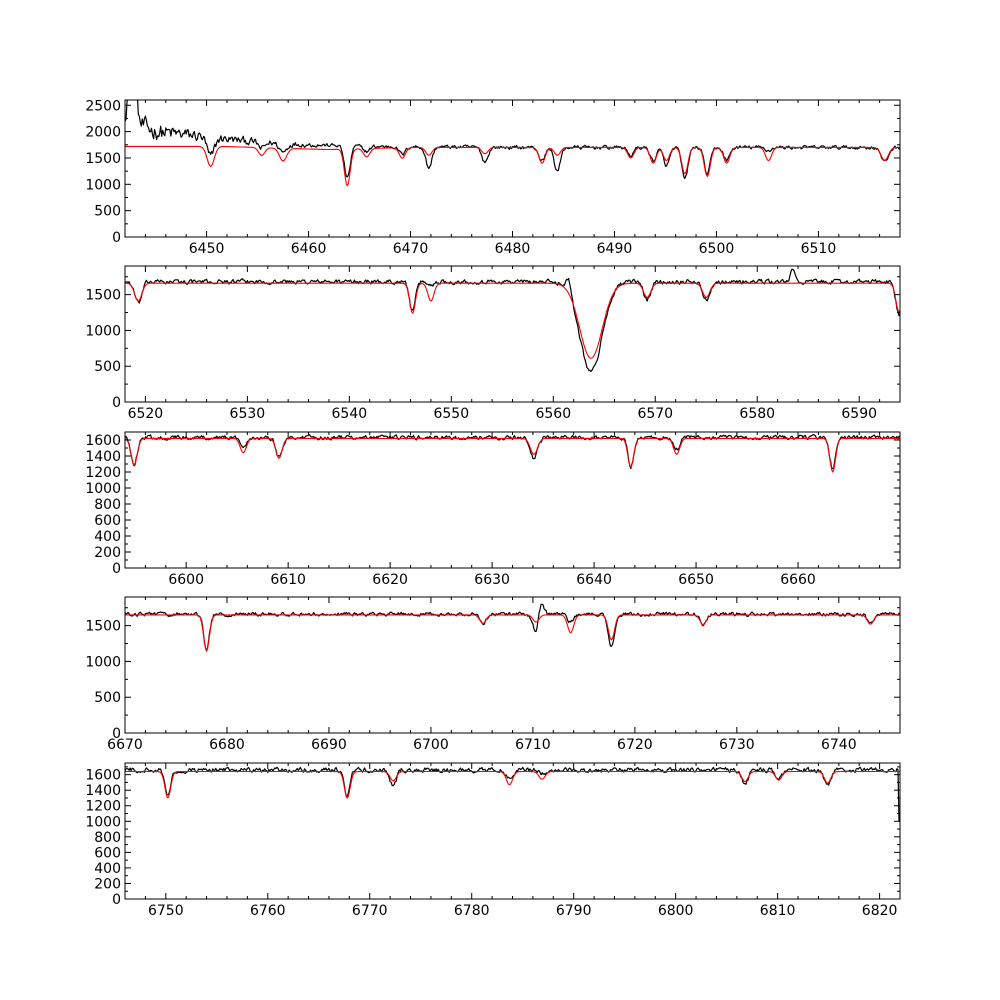  I want to click on x-tick-label: 6460, so click(309, 249).